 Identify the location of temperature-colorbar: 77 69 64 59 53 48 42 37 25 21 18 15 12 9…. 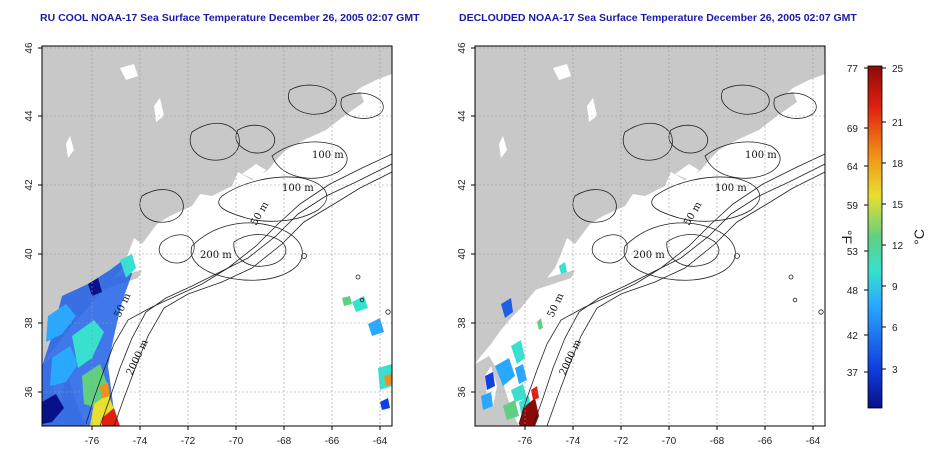
(883, 236).